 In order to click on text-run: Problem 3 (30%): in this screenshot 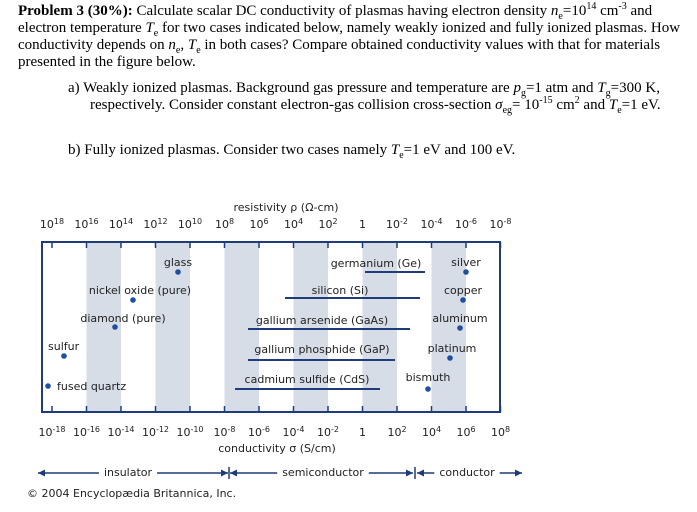, I will do `click(75, 11)`.